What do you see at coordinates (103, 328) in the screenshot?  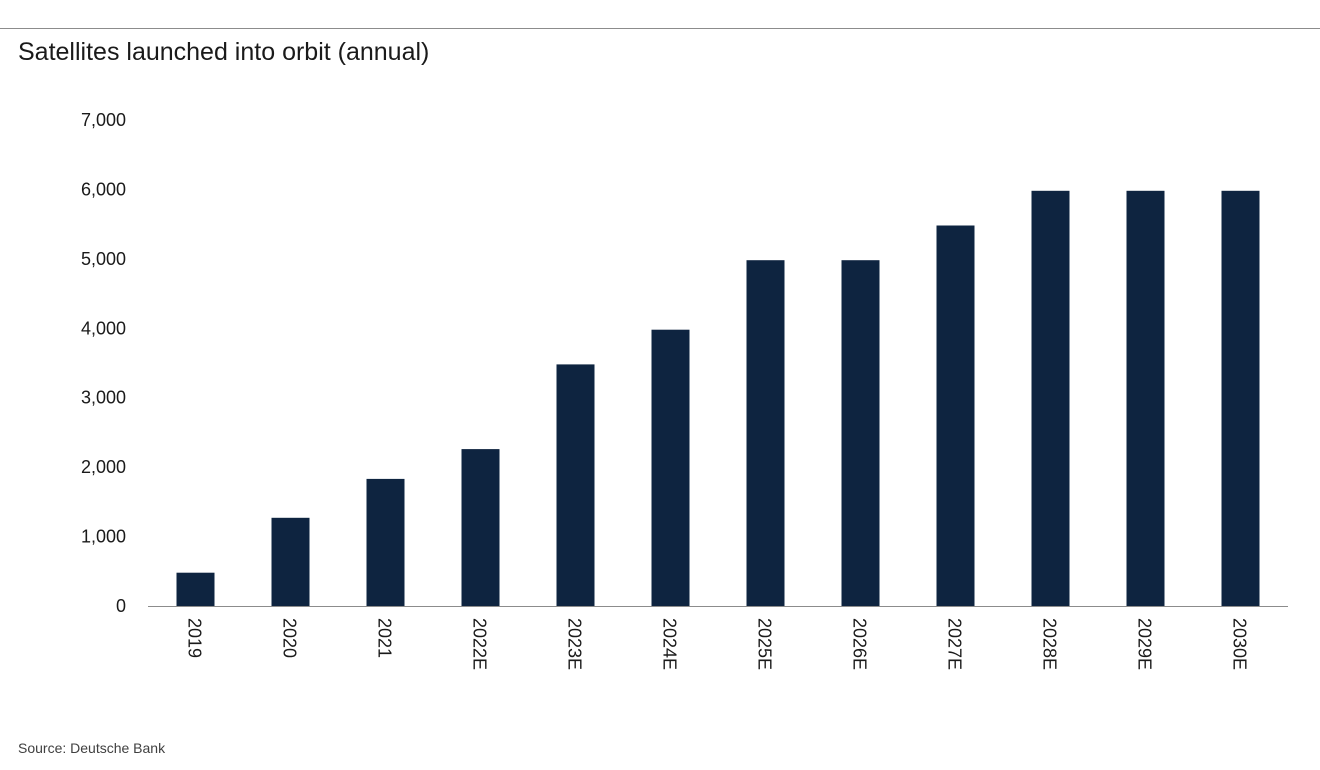 I see `y-tick-label: 4,000` at bounding box center [103, 328].